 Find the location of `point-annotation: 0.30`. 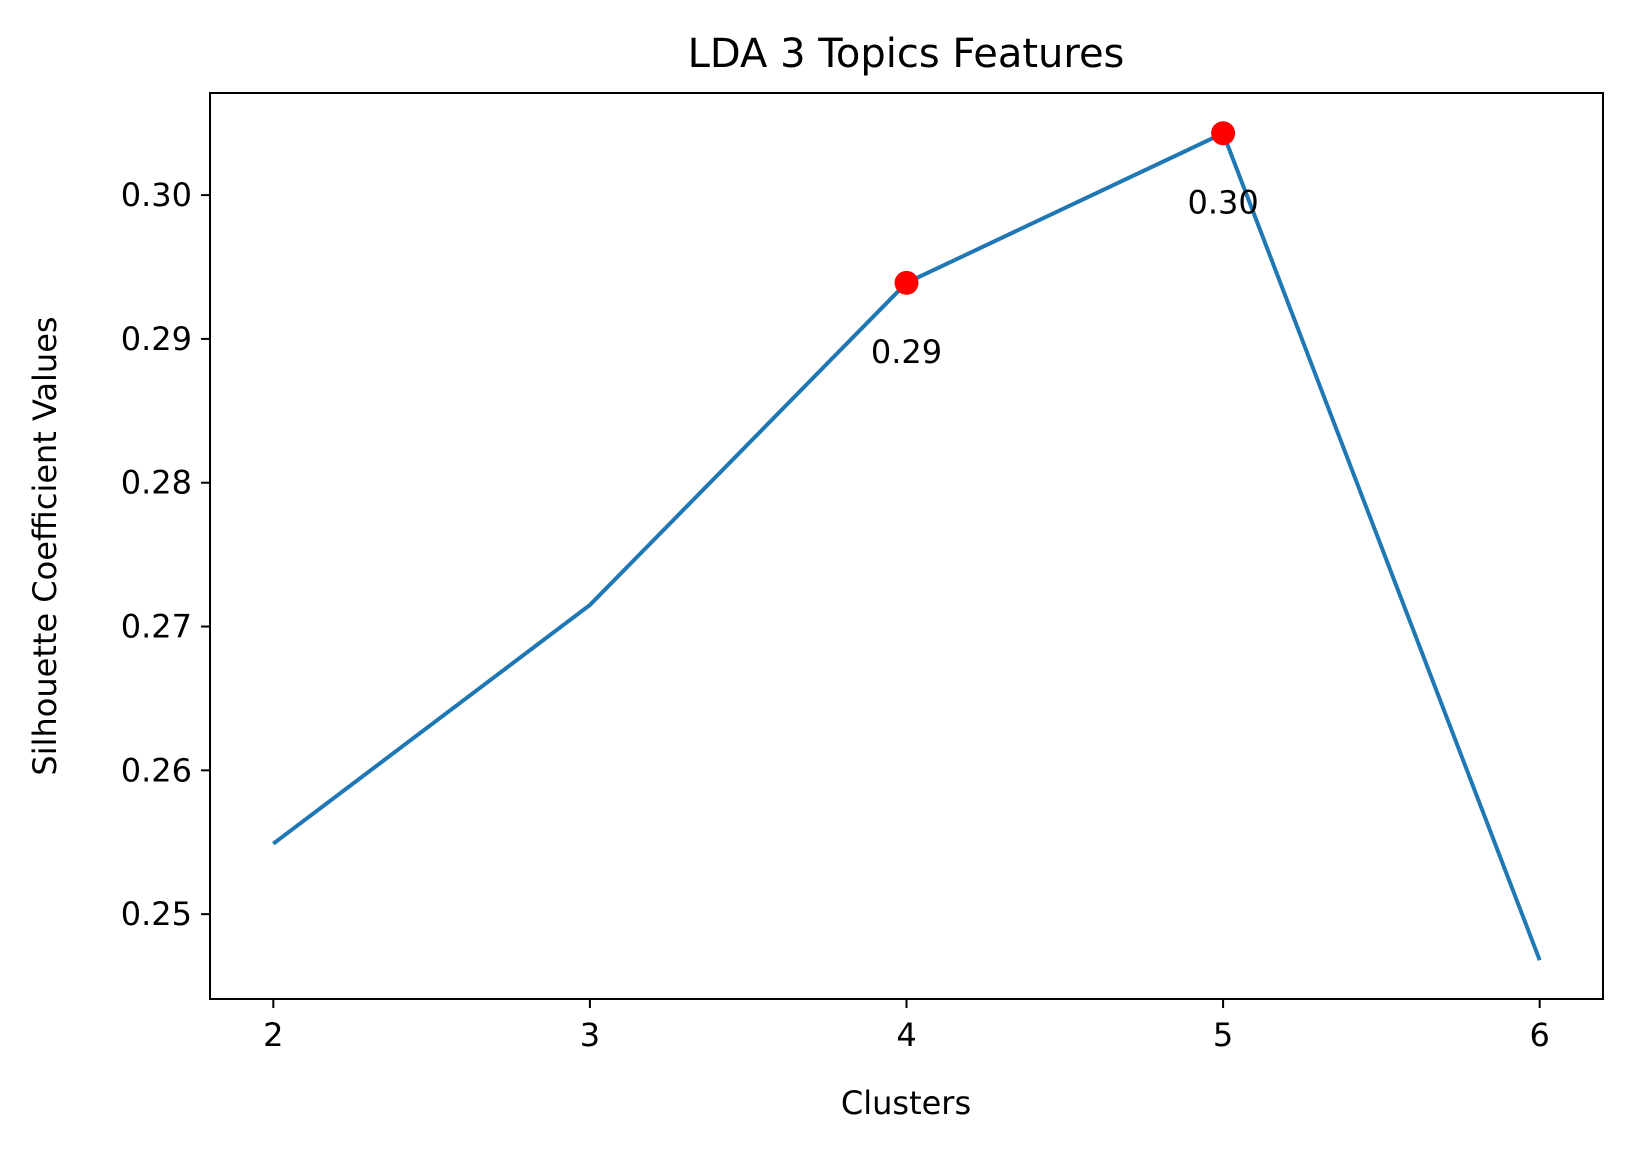

point-annotation: 0.30 is located at coordinates (1222, 202).